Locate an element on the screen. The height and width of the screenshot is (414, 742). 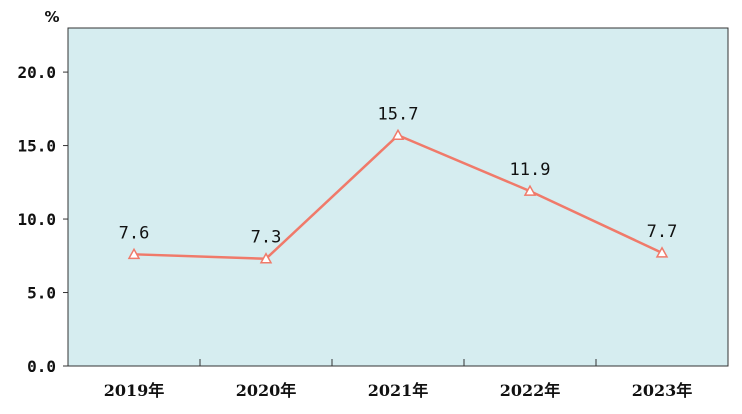
y-axis-ticks: 0.0 5.0 10.0 15.0 20.0 is located at coordinates (42, 219).